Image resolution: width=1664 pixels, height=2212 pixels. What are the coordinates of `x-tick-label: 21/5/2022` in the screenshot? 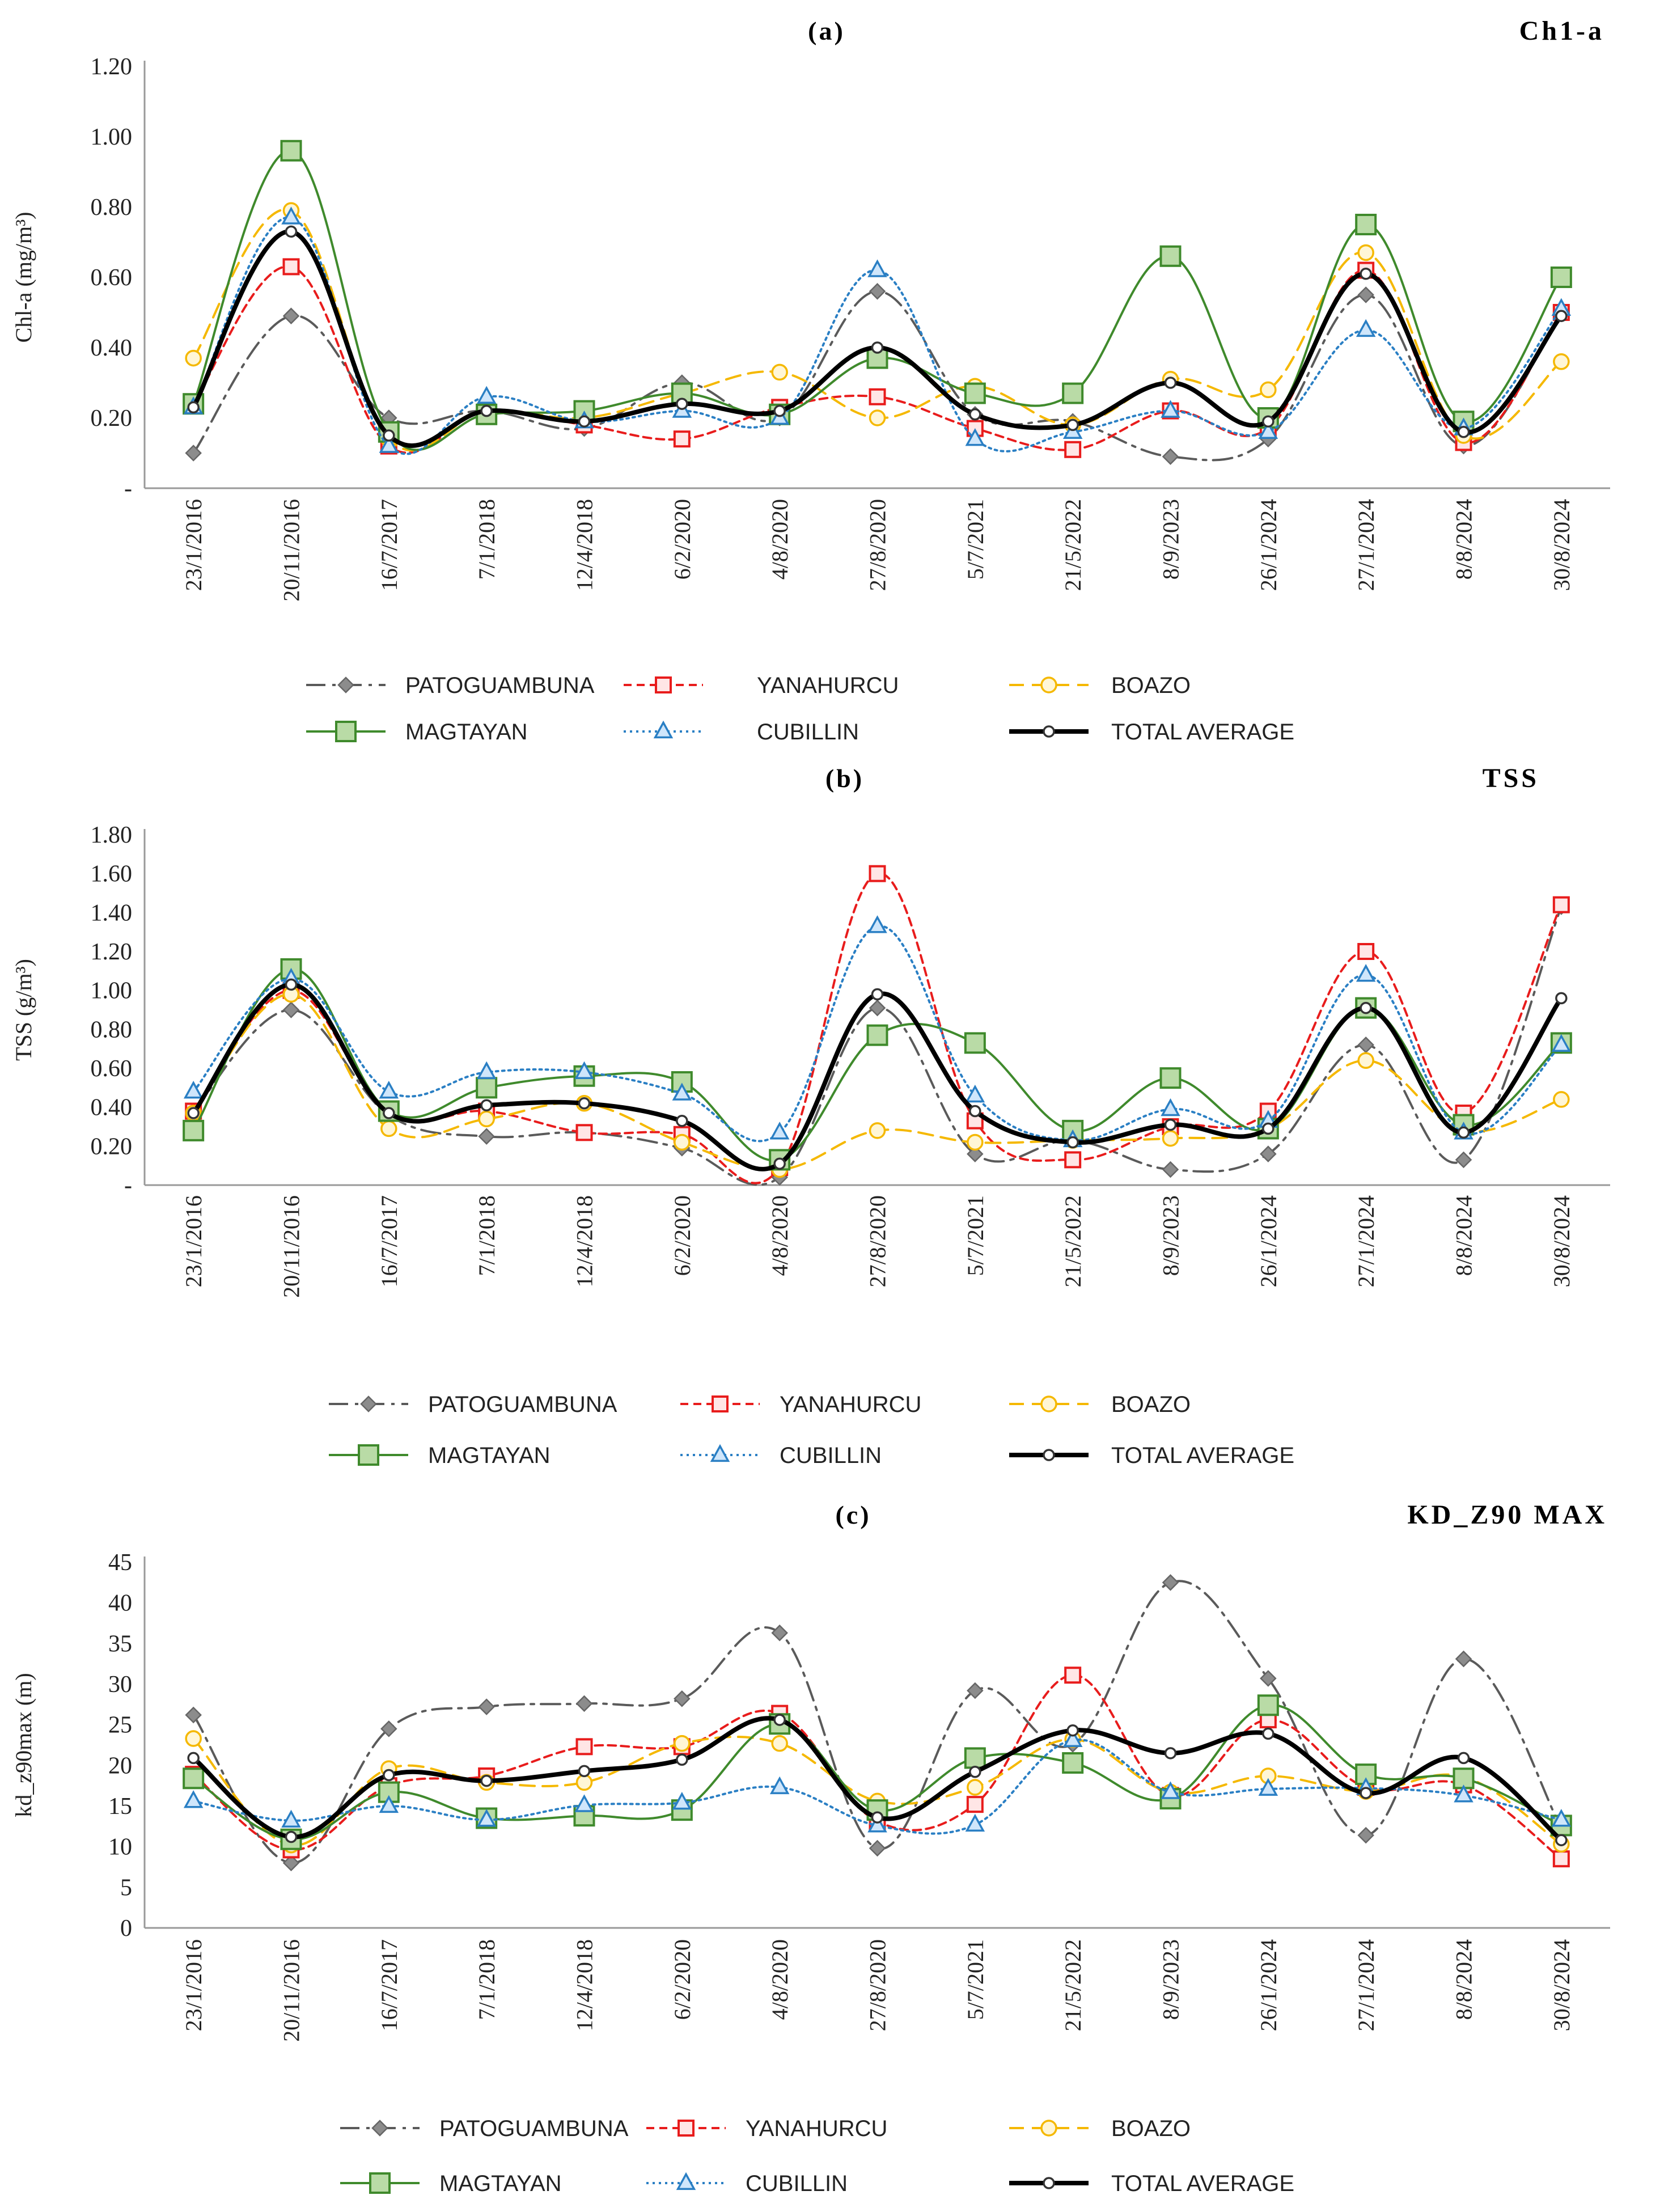 It's located at (1073, 1985).